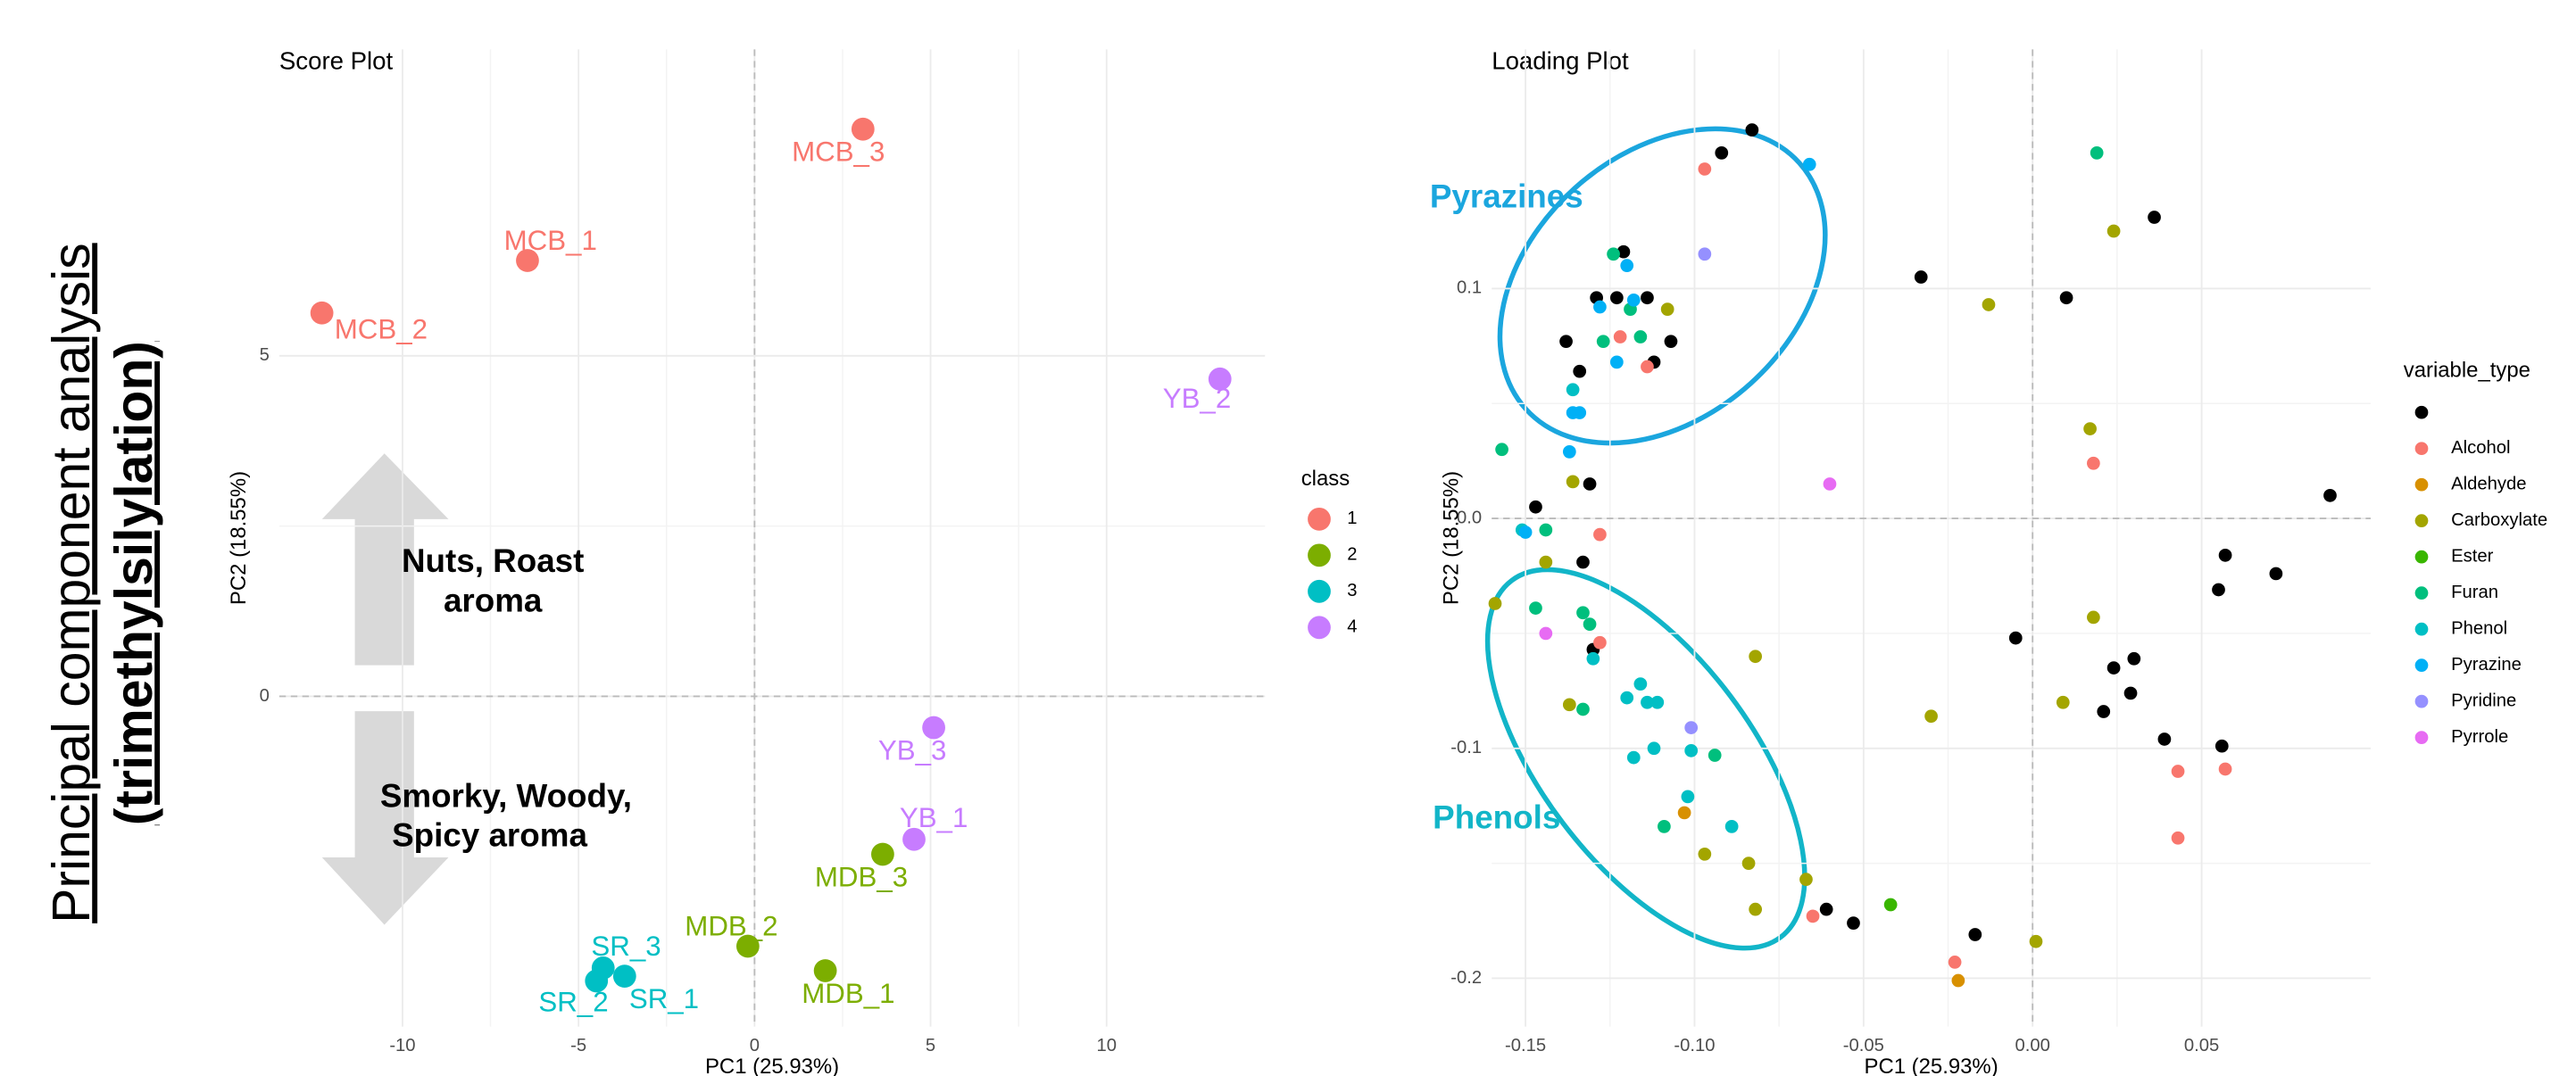 This screenshot has height=1076, width=2576. I want to click on y-tick-label: -0.1, so click(1466, 747).